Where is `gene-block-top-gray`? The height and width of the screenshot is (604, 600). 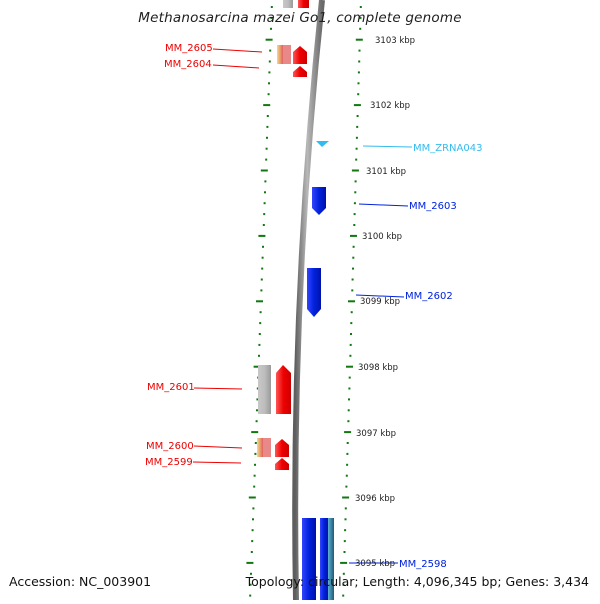
gene-block-top-gray is located at coordinates (288, 4).